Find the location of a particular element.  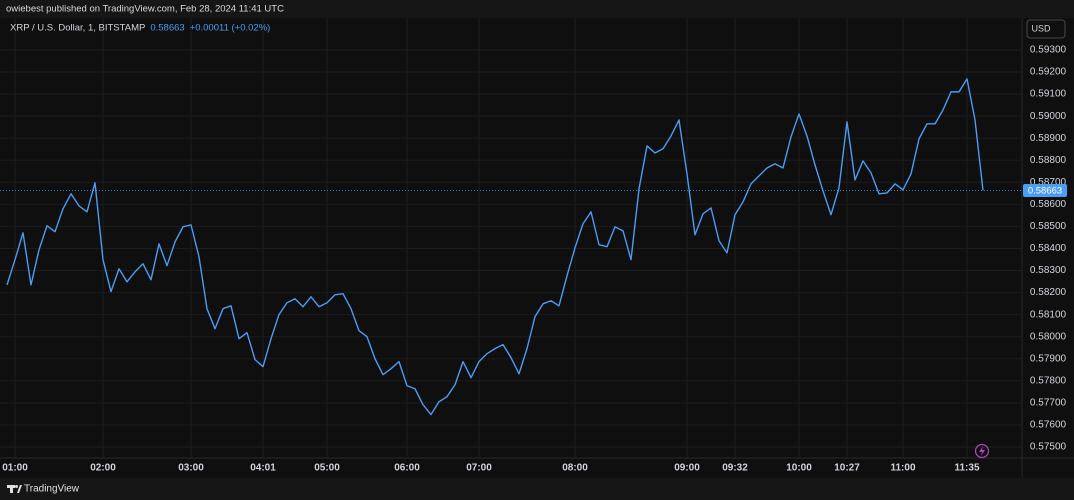

x-tick-label: 05:00 is located at coordinates (327, 468).